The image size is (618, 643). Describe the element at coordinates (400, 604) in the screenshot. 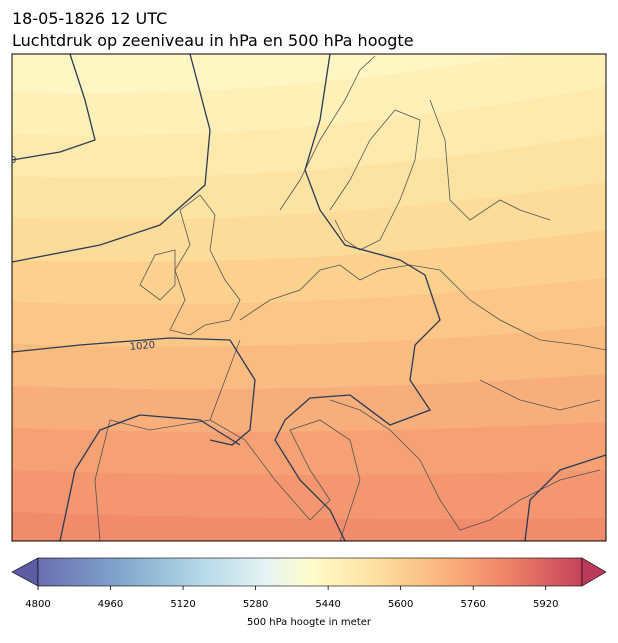

I see `colorbar-tick-label: 5600` at that location.